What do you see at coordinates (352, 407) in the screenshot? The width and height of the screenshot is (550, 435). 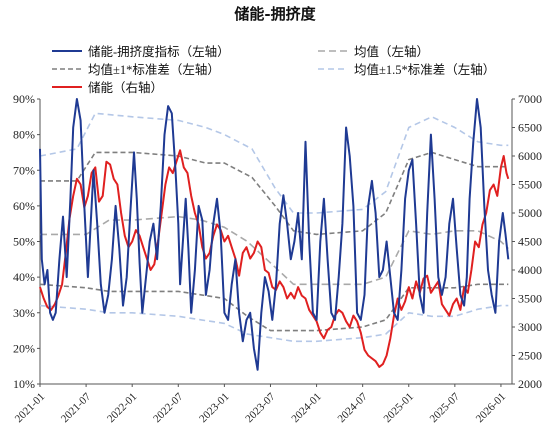 I see `x-tick-label: 2024-07` at bounding box center [352, 407].